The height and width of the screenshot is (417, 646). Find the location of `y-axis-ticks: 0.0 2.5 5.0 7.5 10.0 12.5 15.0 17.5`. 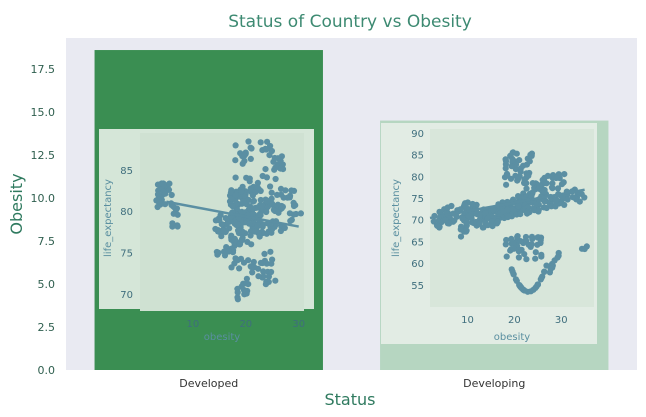

y-axis-ticks: 0.0 2.5 5.0 7.5 10.0 12.5 15.0 17.5 is located at coordinates (43, 220).